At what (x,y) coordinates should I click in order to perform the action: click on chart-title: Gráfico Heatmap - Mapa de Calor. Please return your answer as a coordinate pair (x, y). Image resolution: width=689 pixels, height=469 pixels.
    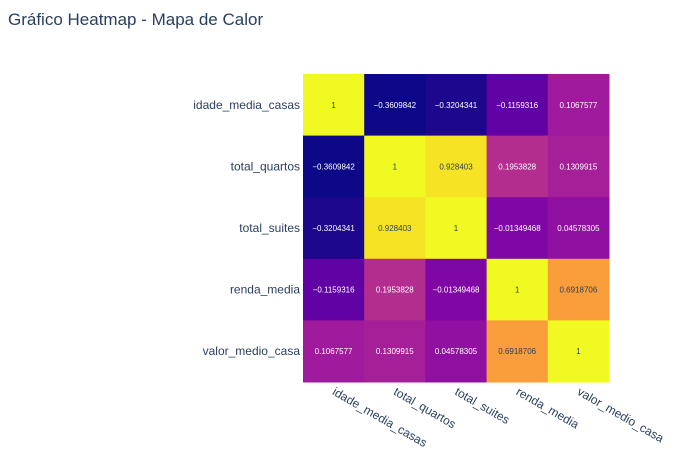
    Looking at the image, I should click on (135, 19).